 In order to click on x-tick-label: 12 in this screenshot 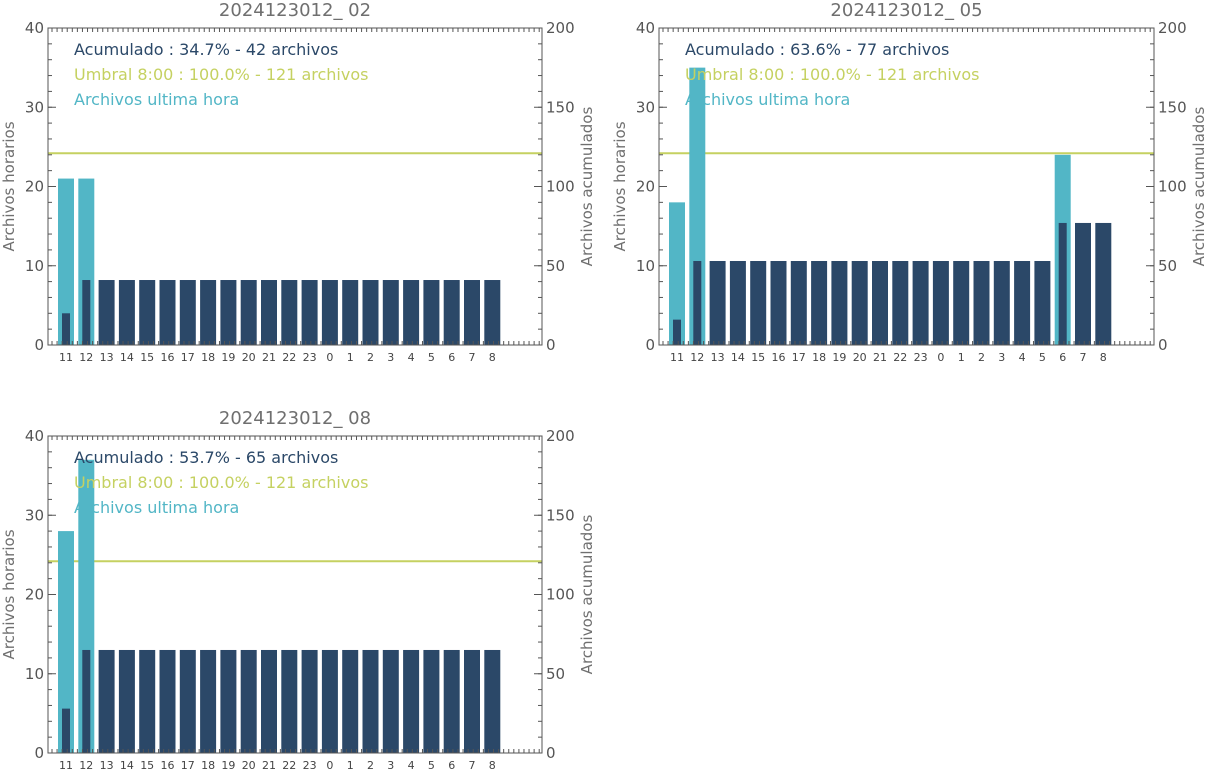, I will do `click(86, 357)`.